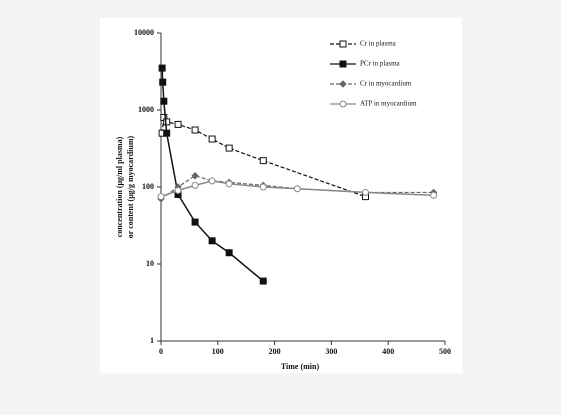 The height and width of the screenshot is (415, 561). I want to click on x-tick-label: 300, so click(331, 351).